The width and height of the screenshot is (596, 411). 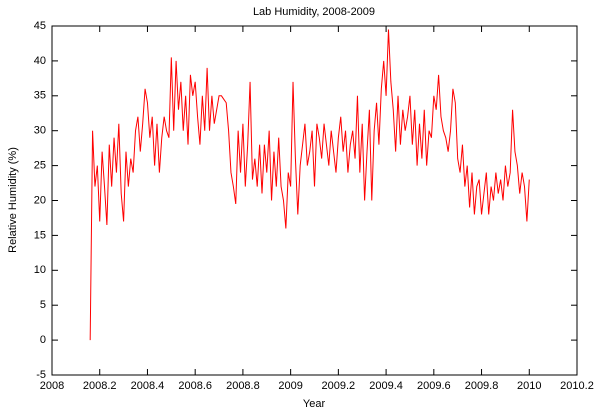 What do you see at coordinates (148, 386) in the screenshot?
I see `x-tick-label: 2008.4` at bounding box center [148, 386].